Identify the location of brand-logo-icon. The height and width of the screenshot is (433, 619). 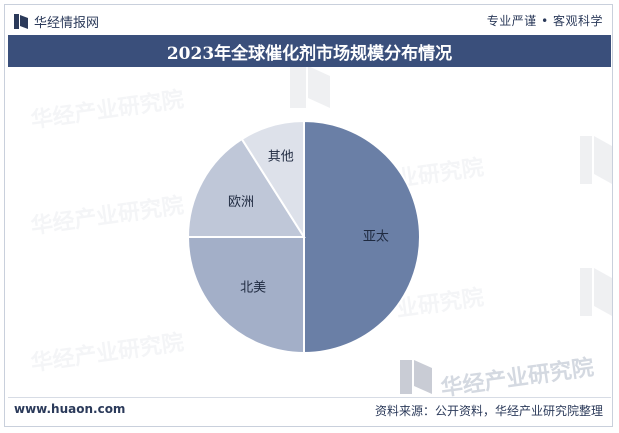
(21, 21).